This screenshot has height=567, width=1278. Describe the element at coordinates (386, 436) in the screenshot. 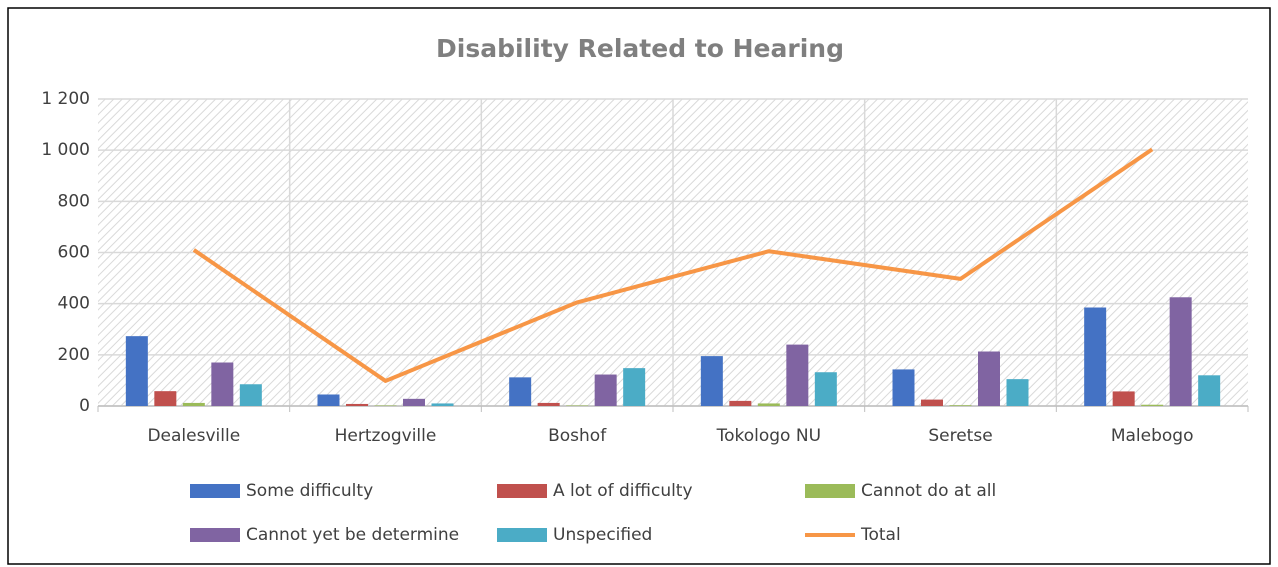

I see `x-tick-label: Hertzogville` at that location.